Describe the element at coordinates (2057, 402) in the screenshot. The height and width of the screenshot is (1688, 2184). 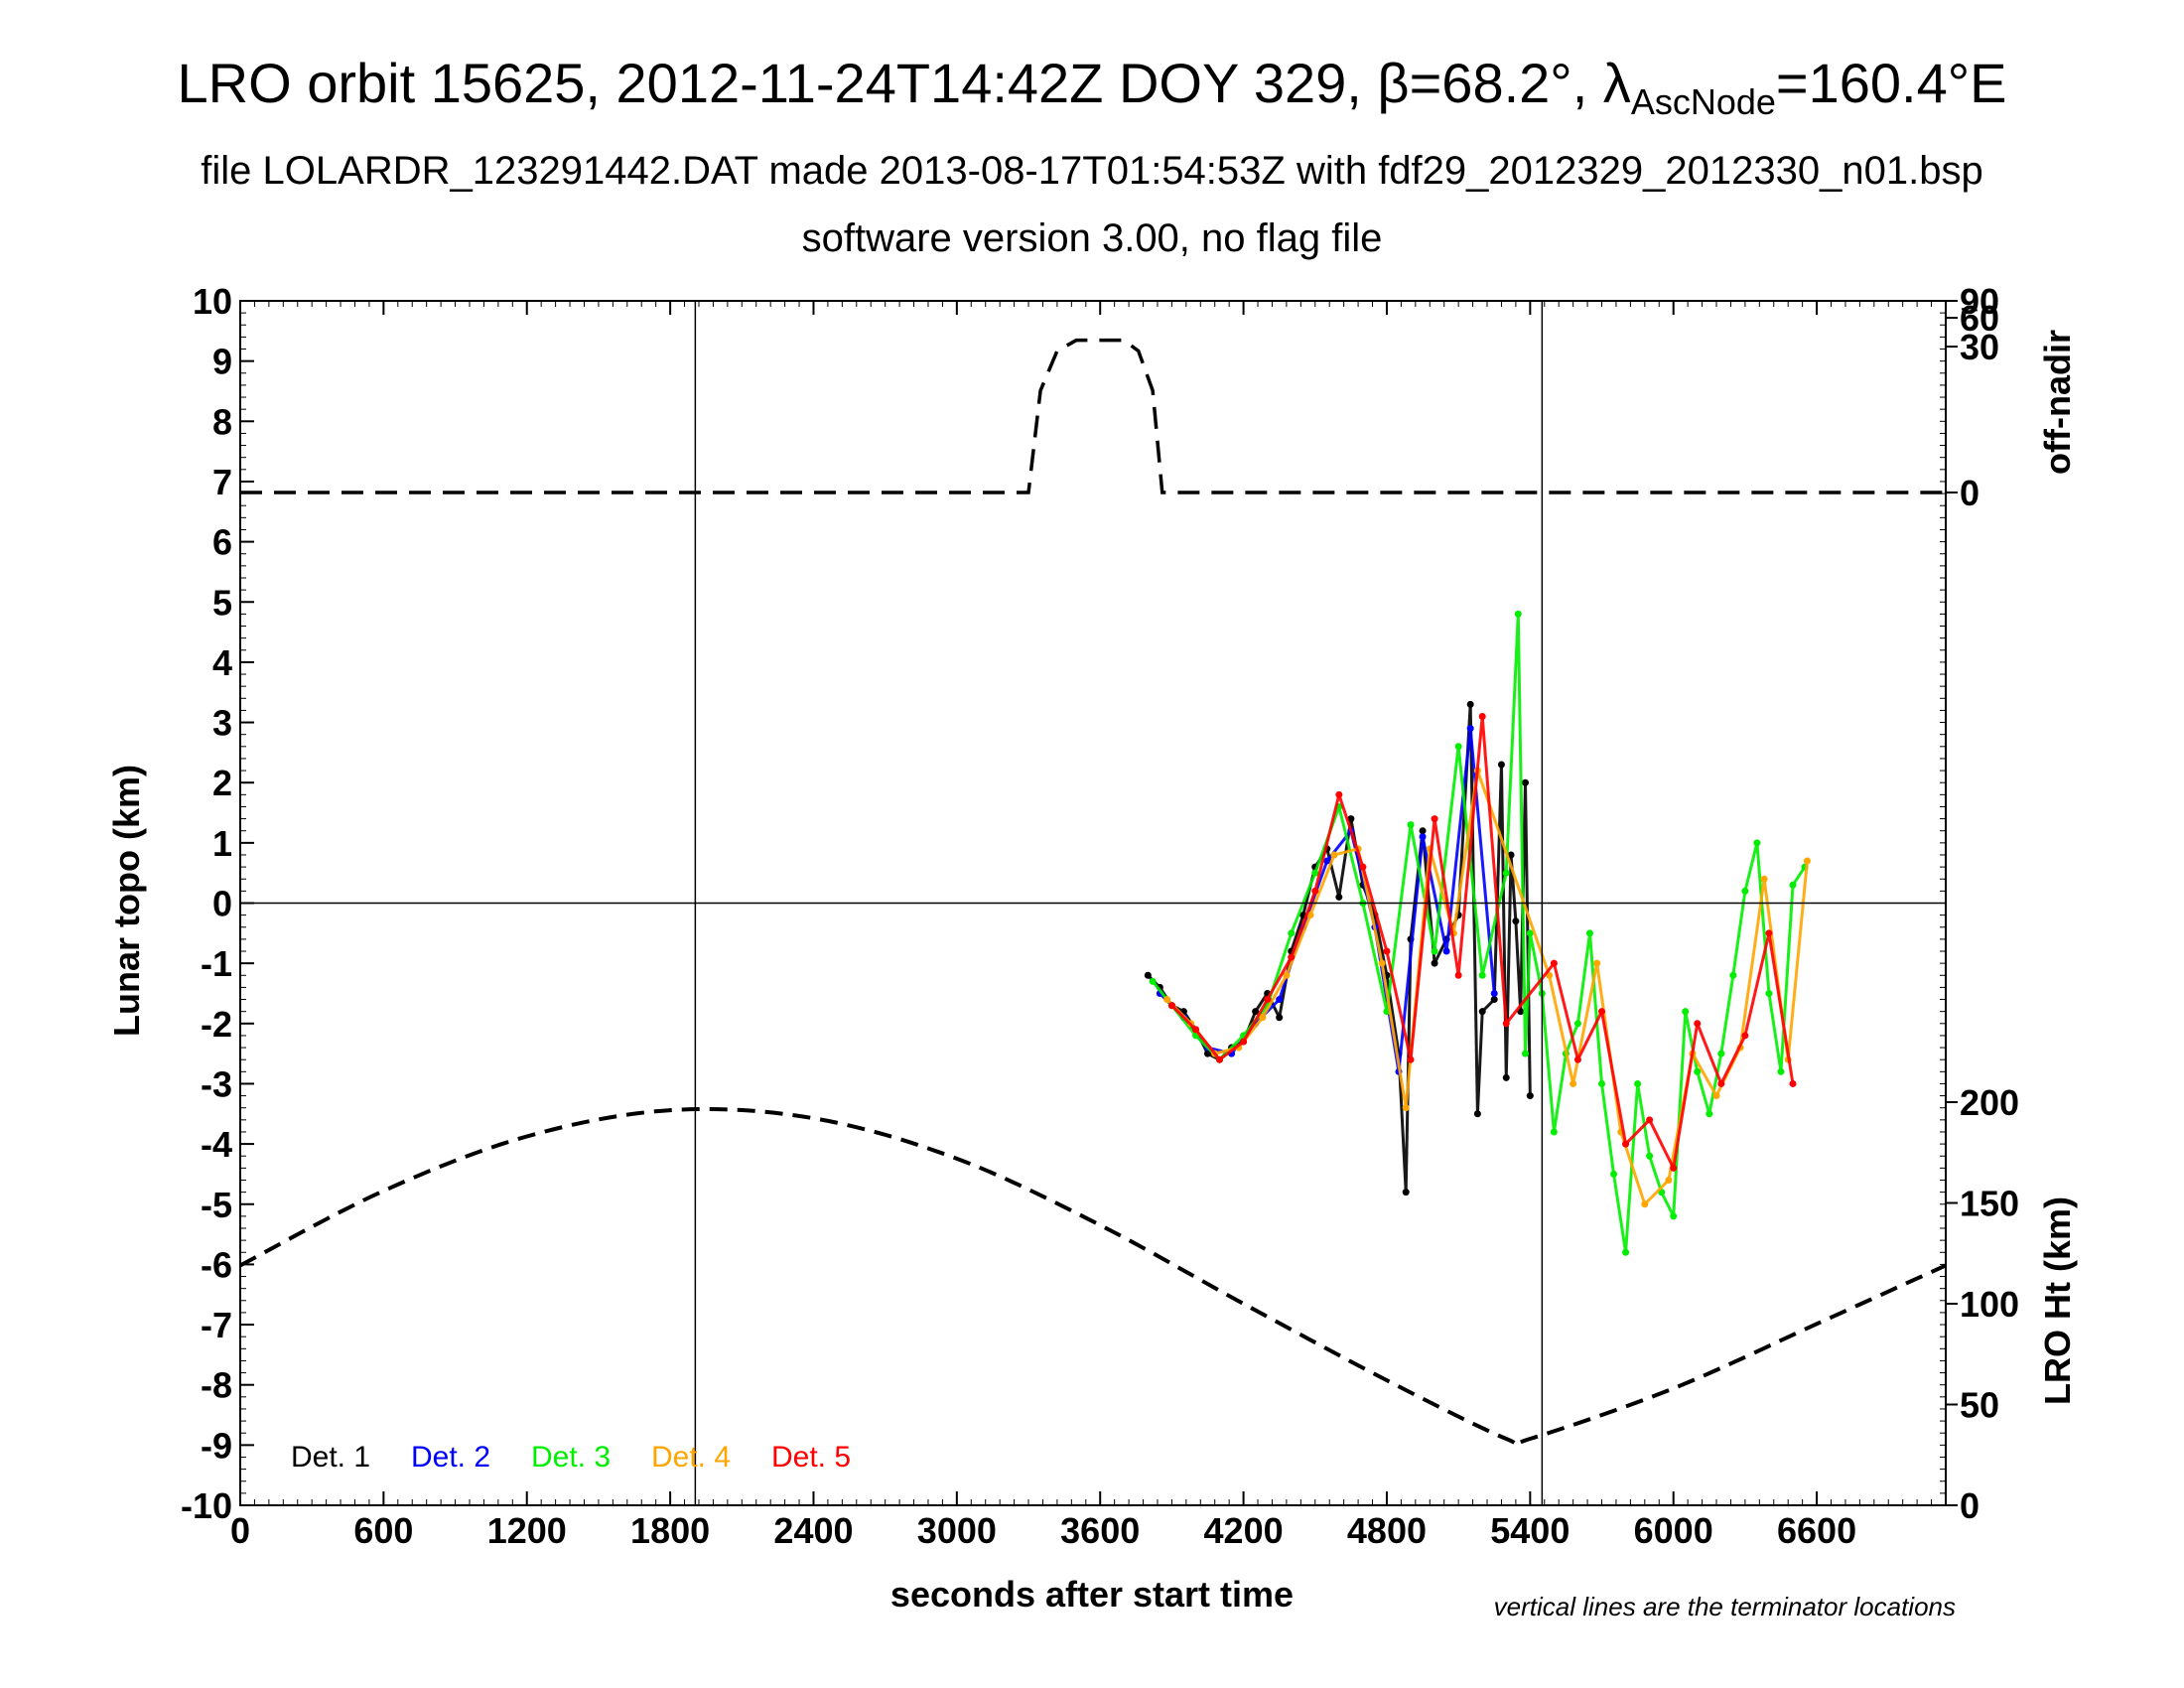
I see `y-axis-label-off-nadir: off-nadir` at that location.